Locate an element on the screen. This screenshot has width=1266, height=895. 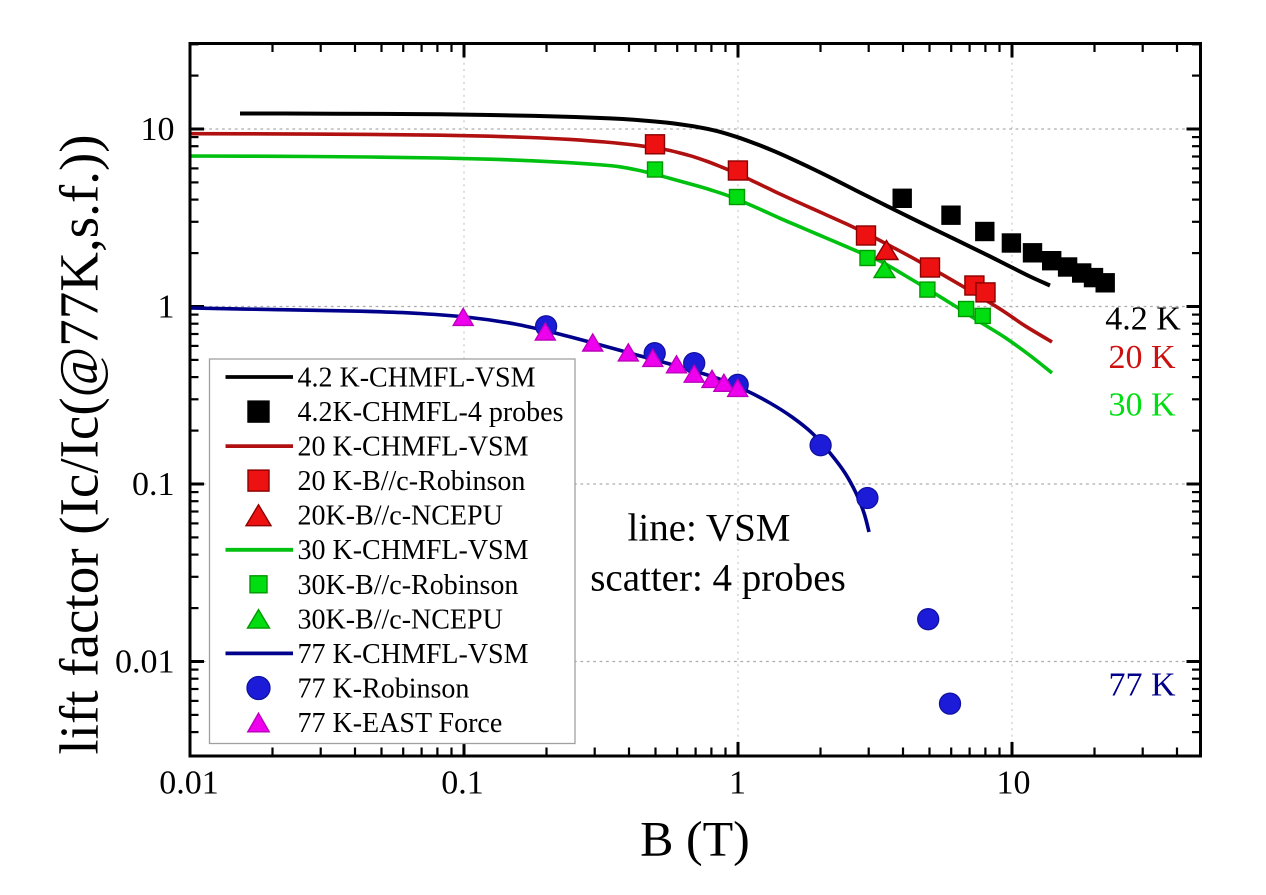
svg-text: 77 K-Robinson is located at coordinates (384, 689).